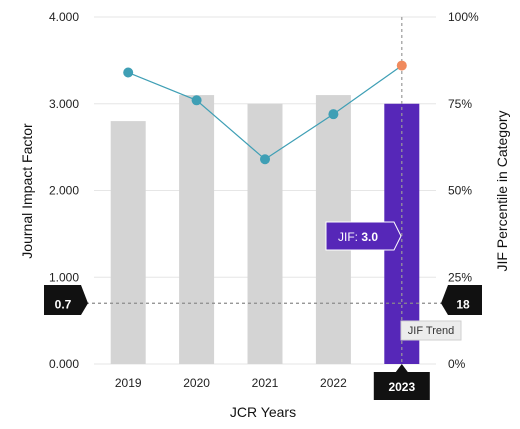  Describe the element at coordinates (401, 387) in the screenshot. I see `x-callout-label: 2023` at that location.